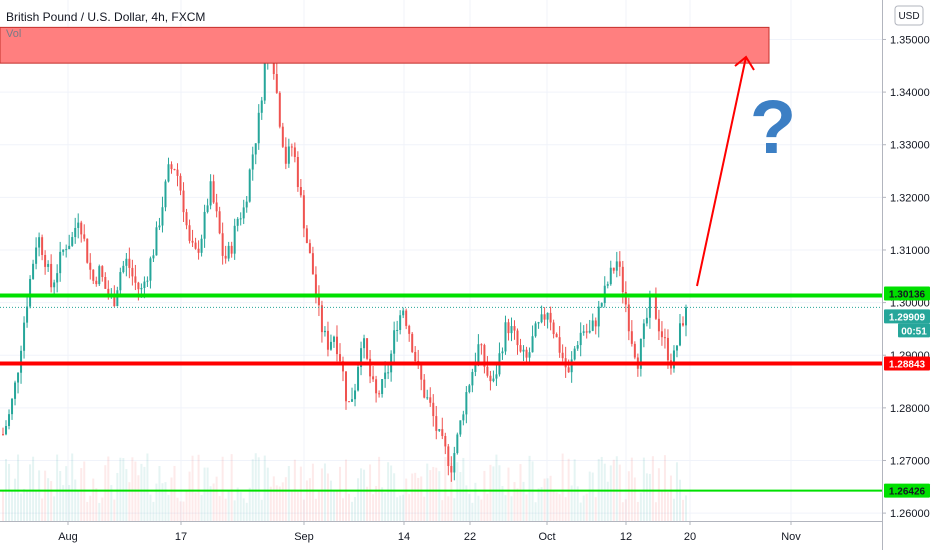 This screenshot has height=550, width=932. Describe the element at coordinates (910, 93) in the screenshot. I see `y-tick-label: 1.34000` at that location.